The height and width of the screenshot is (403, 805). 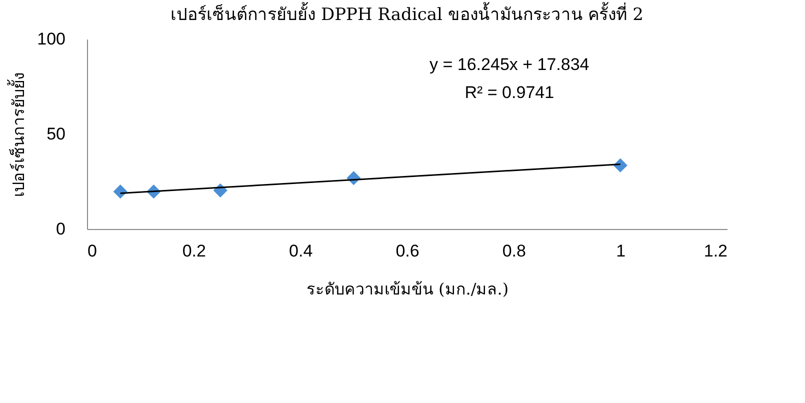 What do you see at coordinates (51, 39) in the screenshot?
I see `y-tick-label: 100` at bounding box center [51, 39].